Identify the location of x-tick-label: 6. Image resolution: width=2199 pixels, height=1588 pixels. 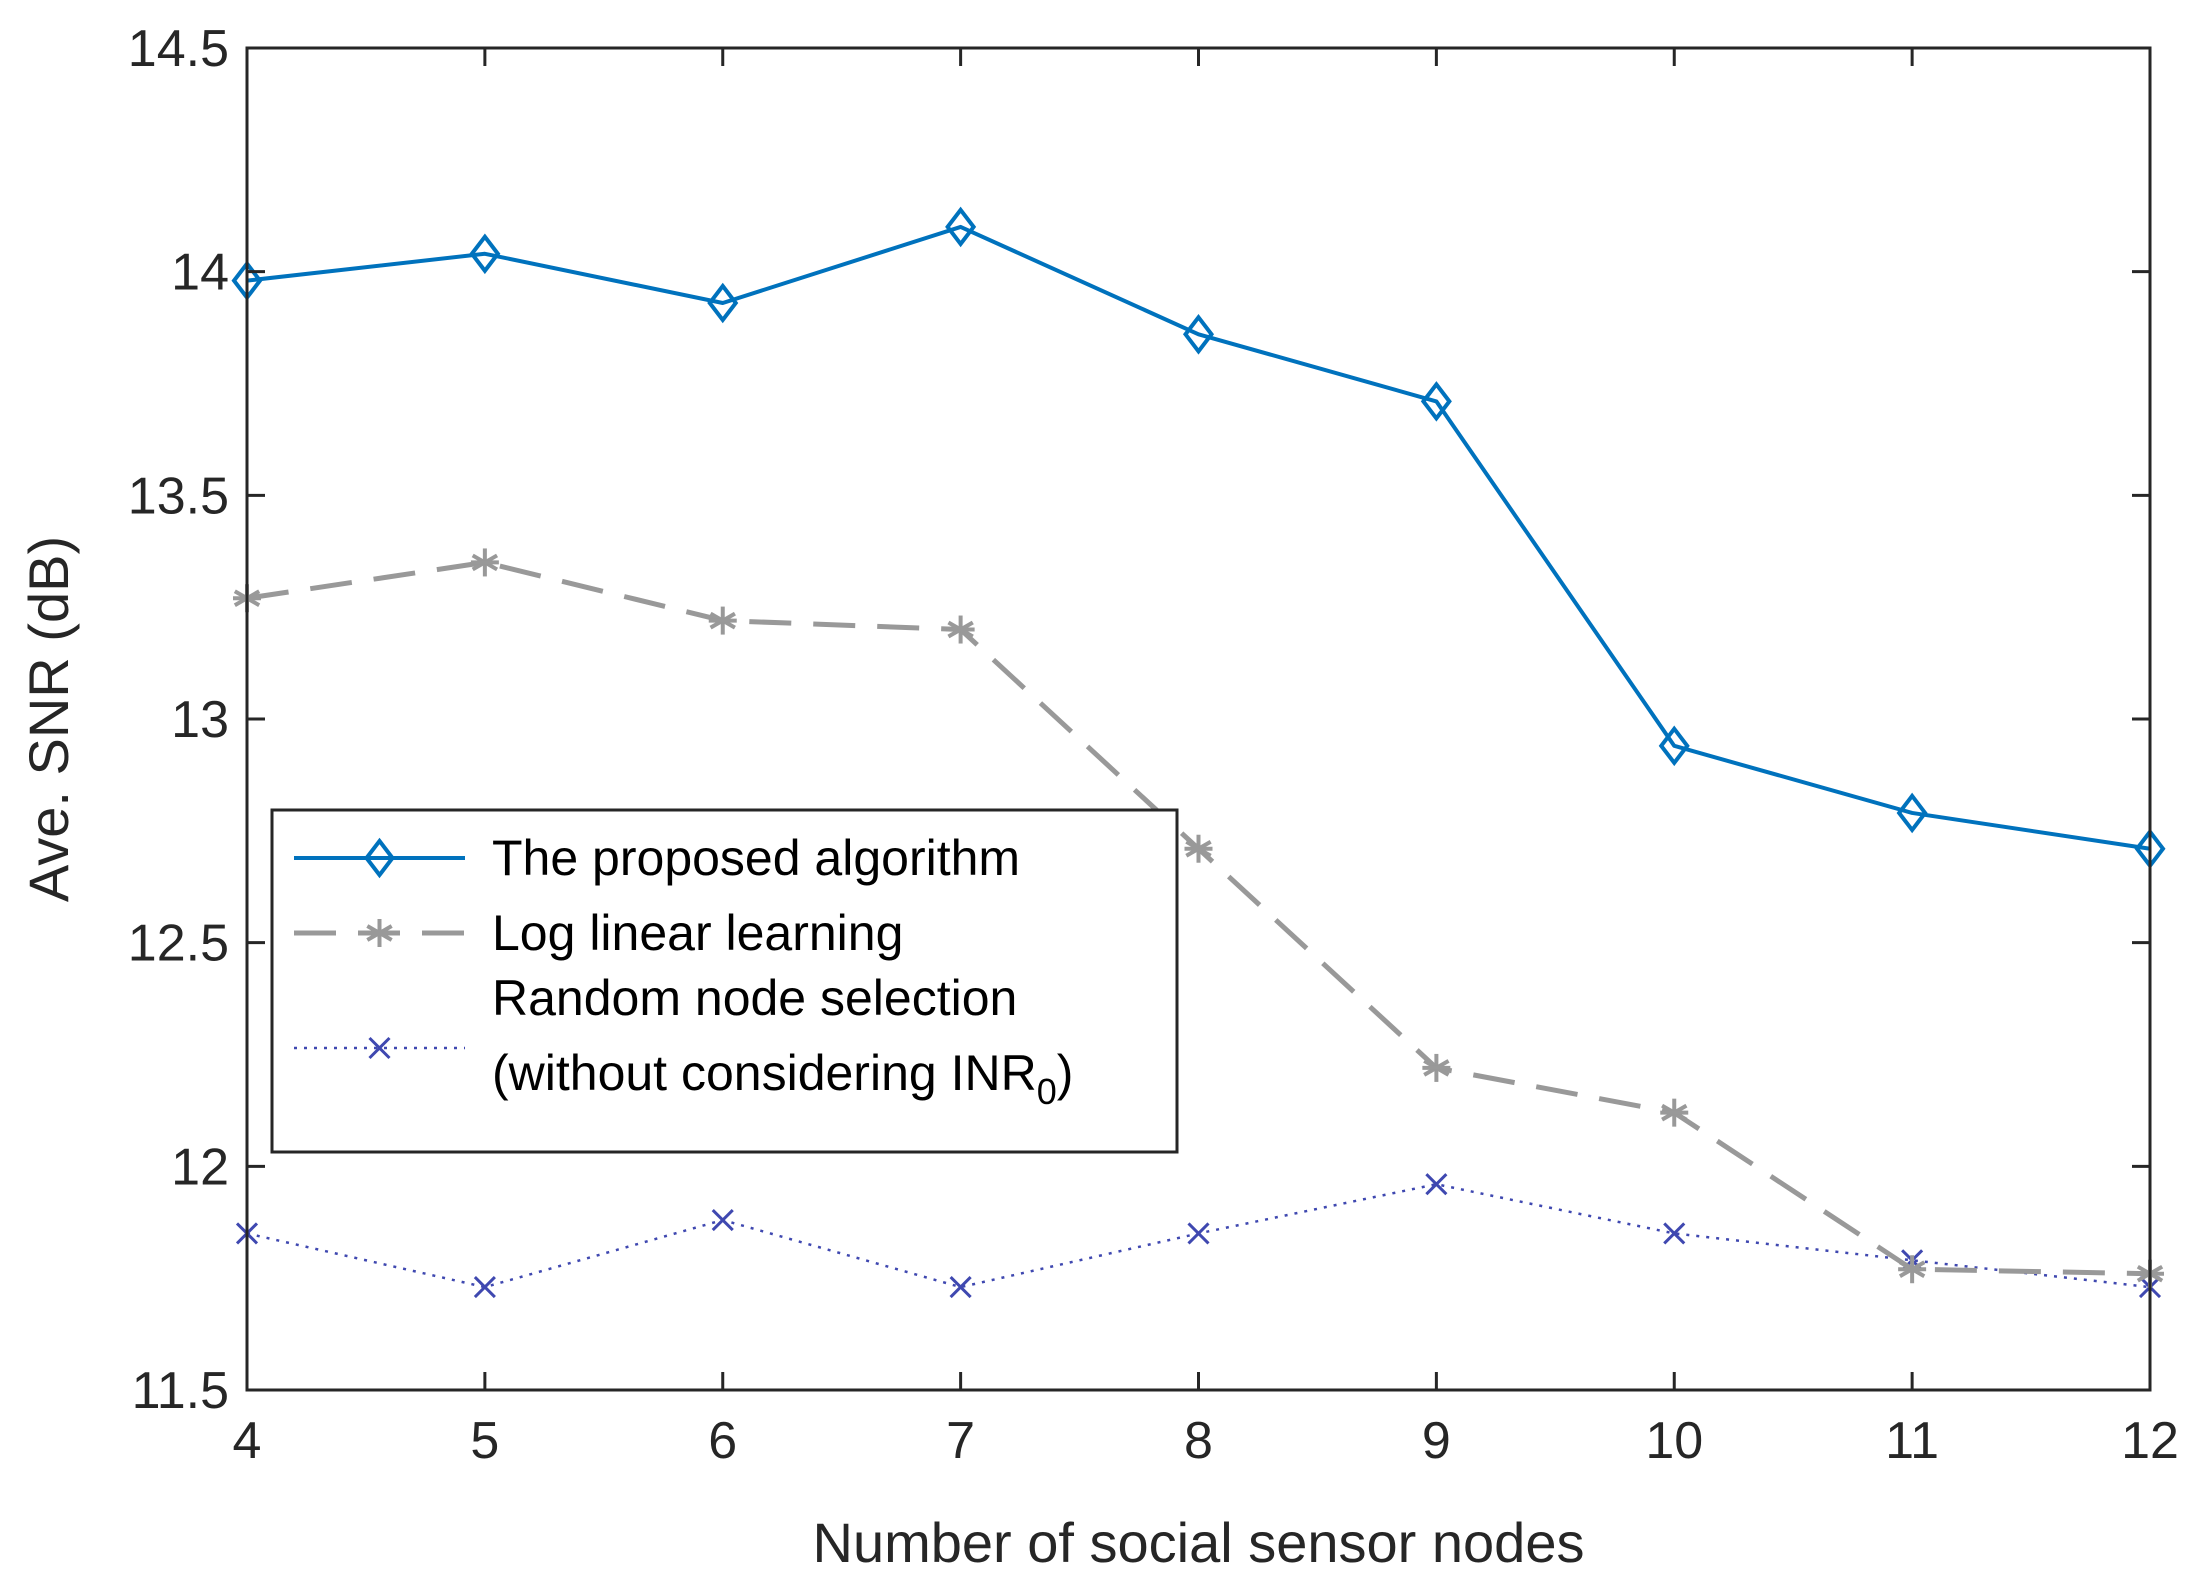
(722, 1441).